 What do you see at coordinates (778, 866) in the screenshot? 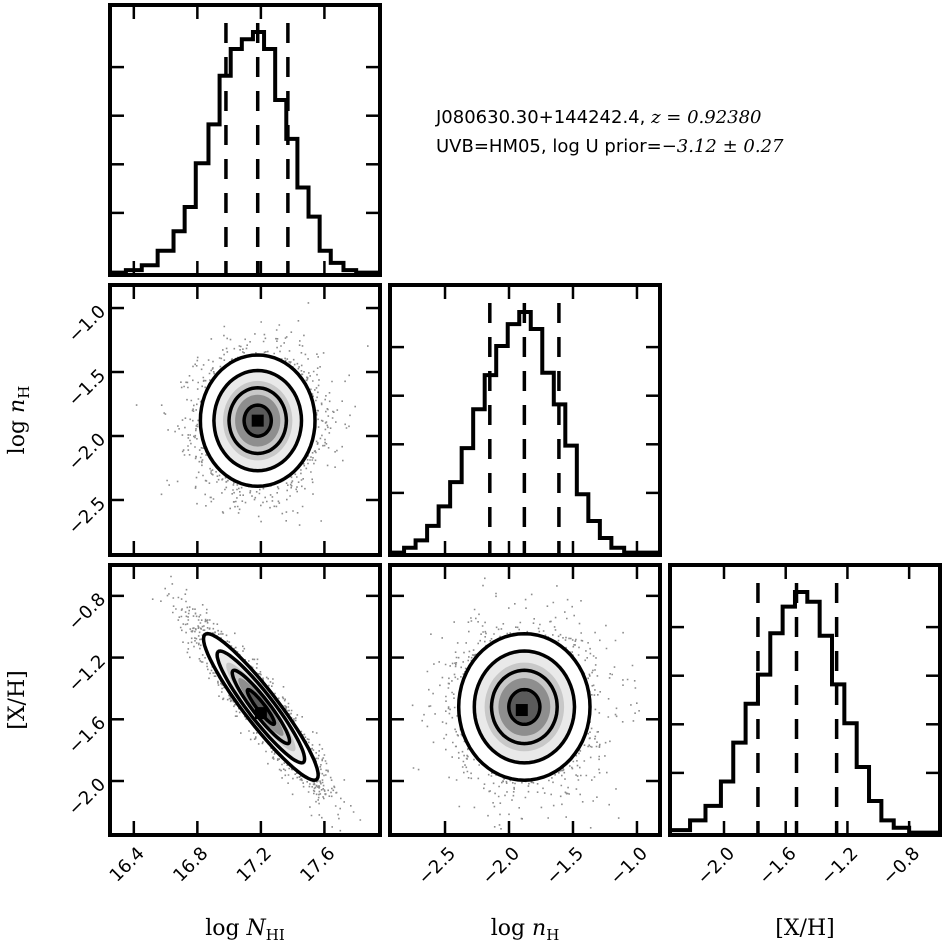
I see `x-tick-label-XH: −1.6` at bounding box center [778, 866].